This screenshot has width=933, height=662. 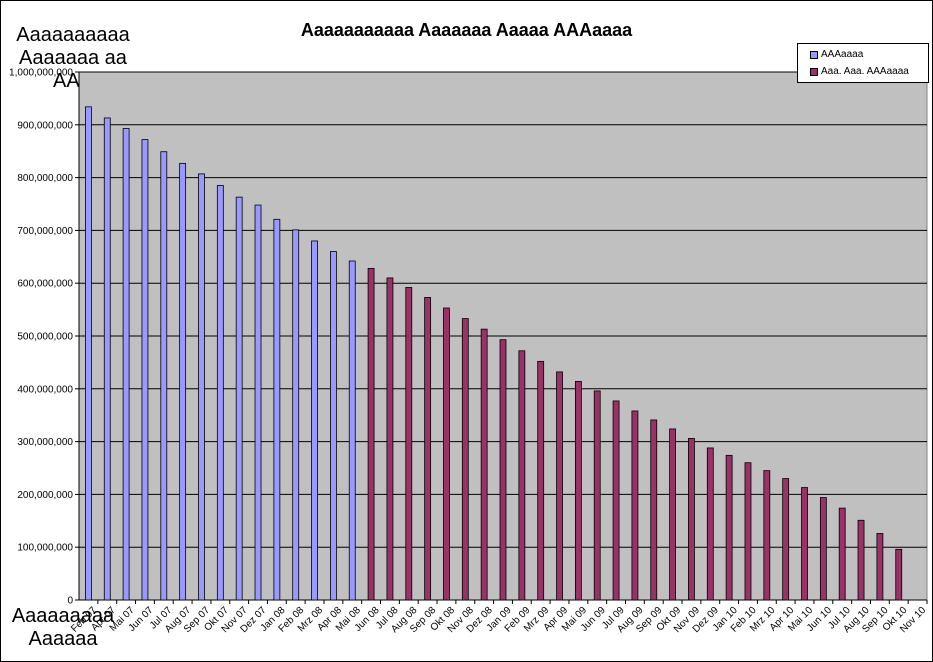 I want to click on y-tick-label: 1,000,000,000, so click(x=41, y=73).